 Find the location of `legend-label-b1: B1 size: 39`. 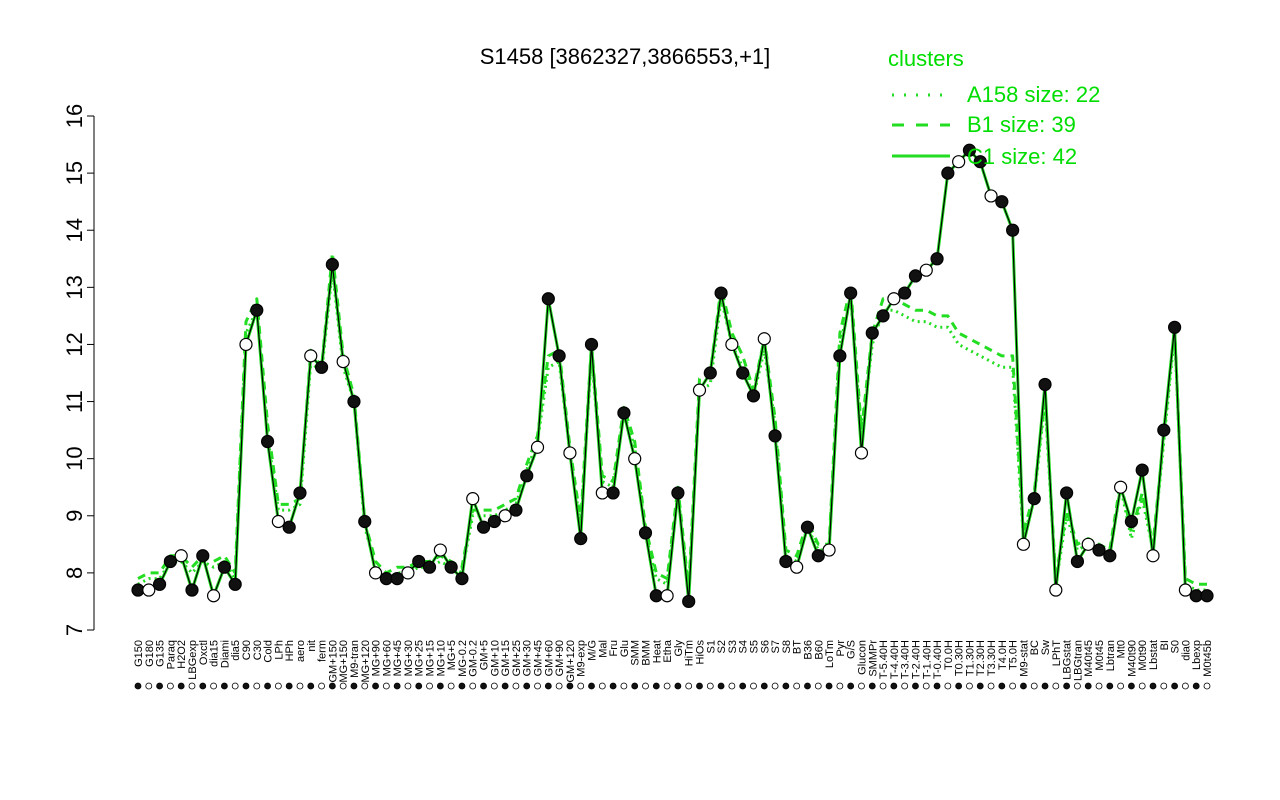

legend-label-b1: B1 size: 39 is located at coordinates (1021, 124).